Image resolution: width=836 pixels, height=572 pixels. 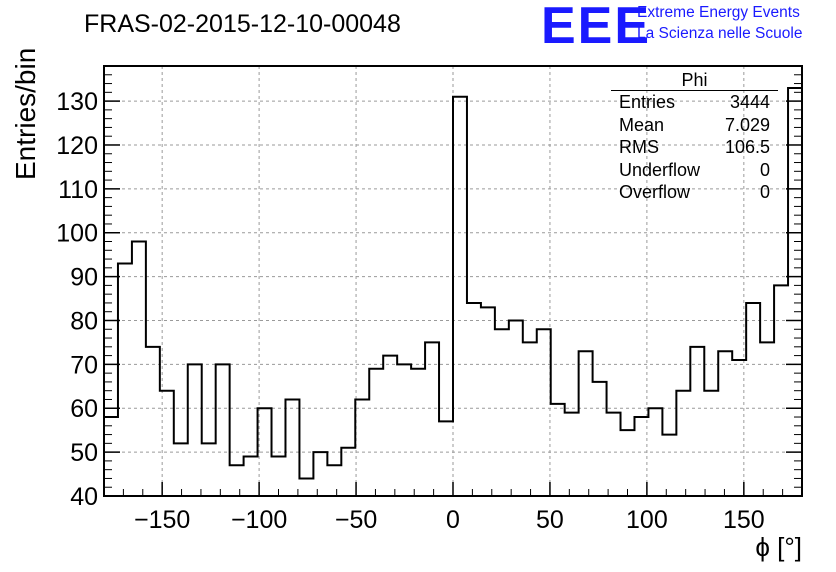 I want to click on stats-label: Mean, so click(x=642, y=124).